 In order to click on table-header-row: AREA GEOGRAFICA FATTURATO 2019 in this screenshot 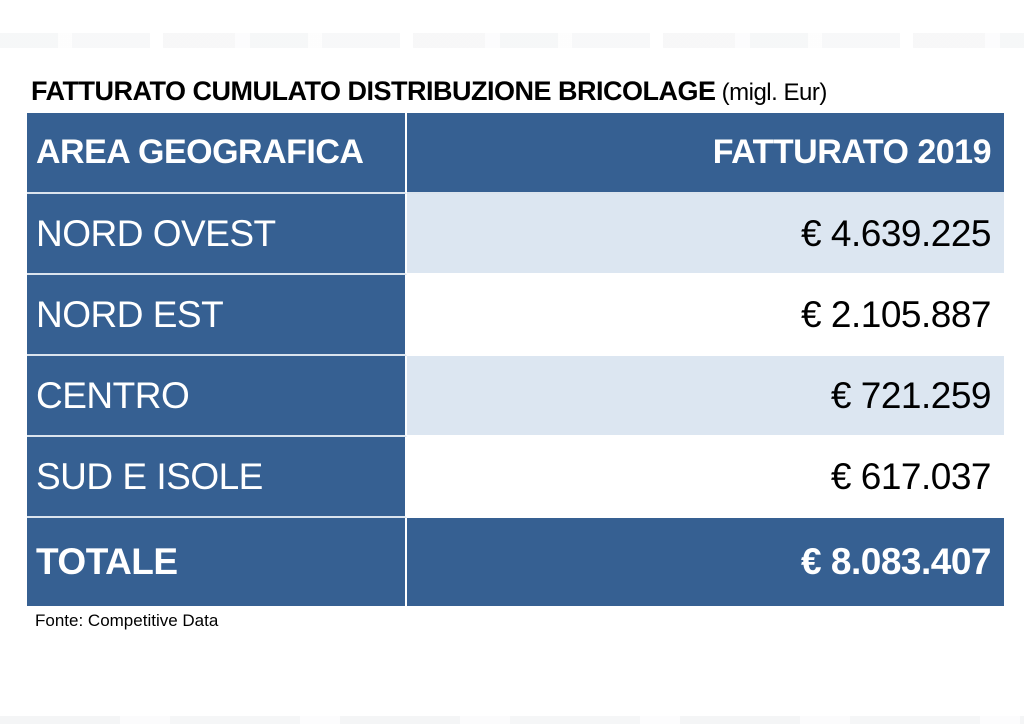, I will do `click(515, 153)`.